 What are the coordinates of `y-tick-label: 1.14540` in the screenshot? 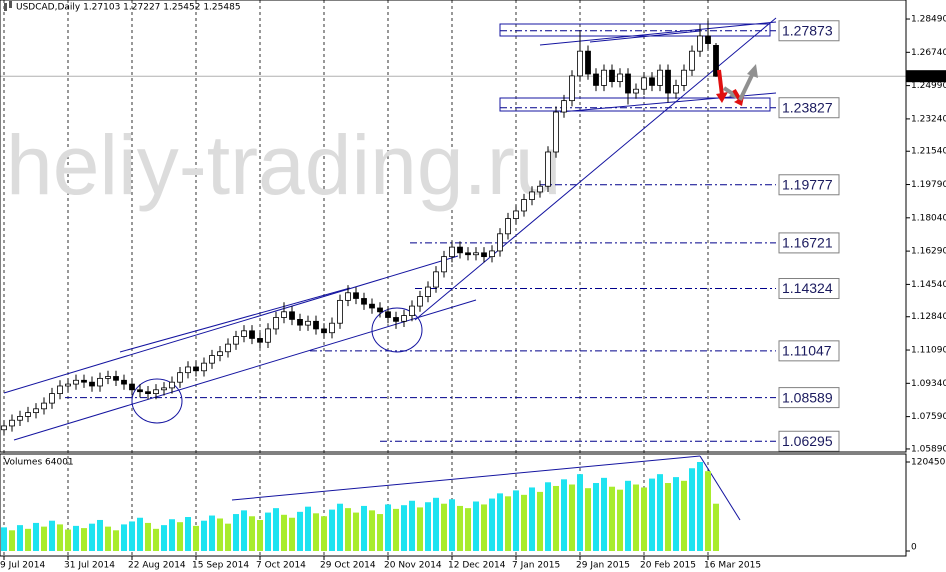 It's located at (928, 285).